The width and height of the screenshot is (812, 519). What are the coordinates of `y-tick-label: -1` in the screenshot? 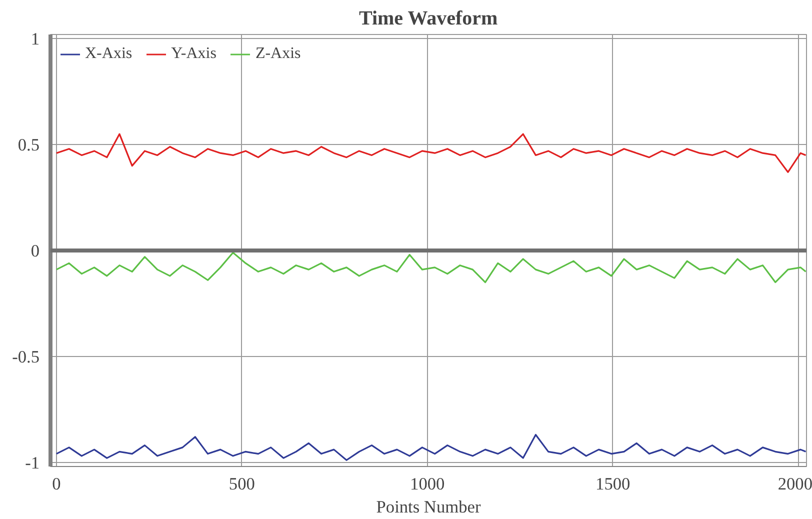 It's located at (32, 462).